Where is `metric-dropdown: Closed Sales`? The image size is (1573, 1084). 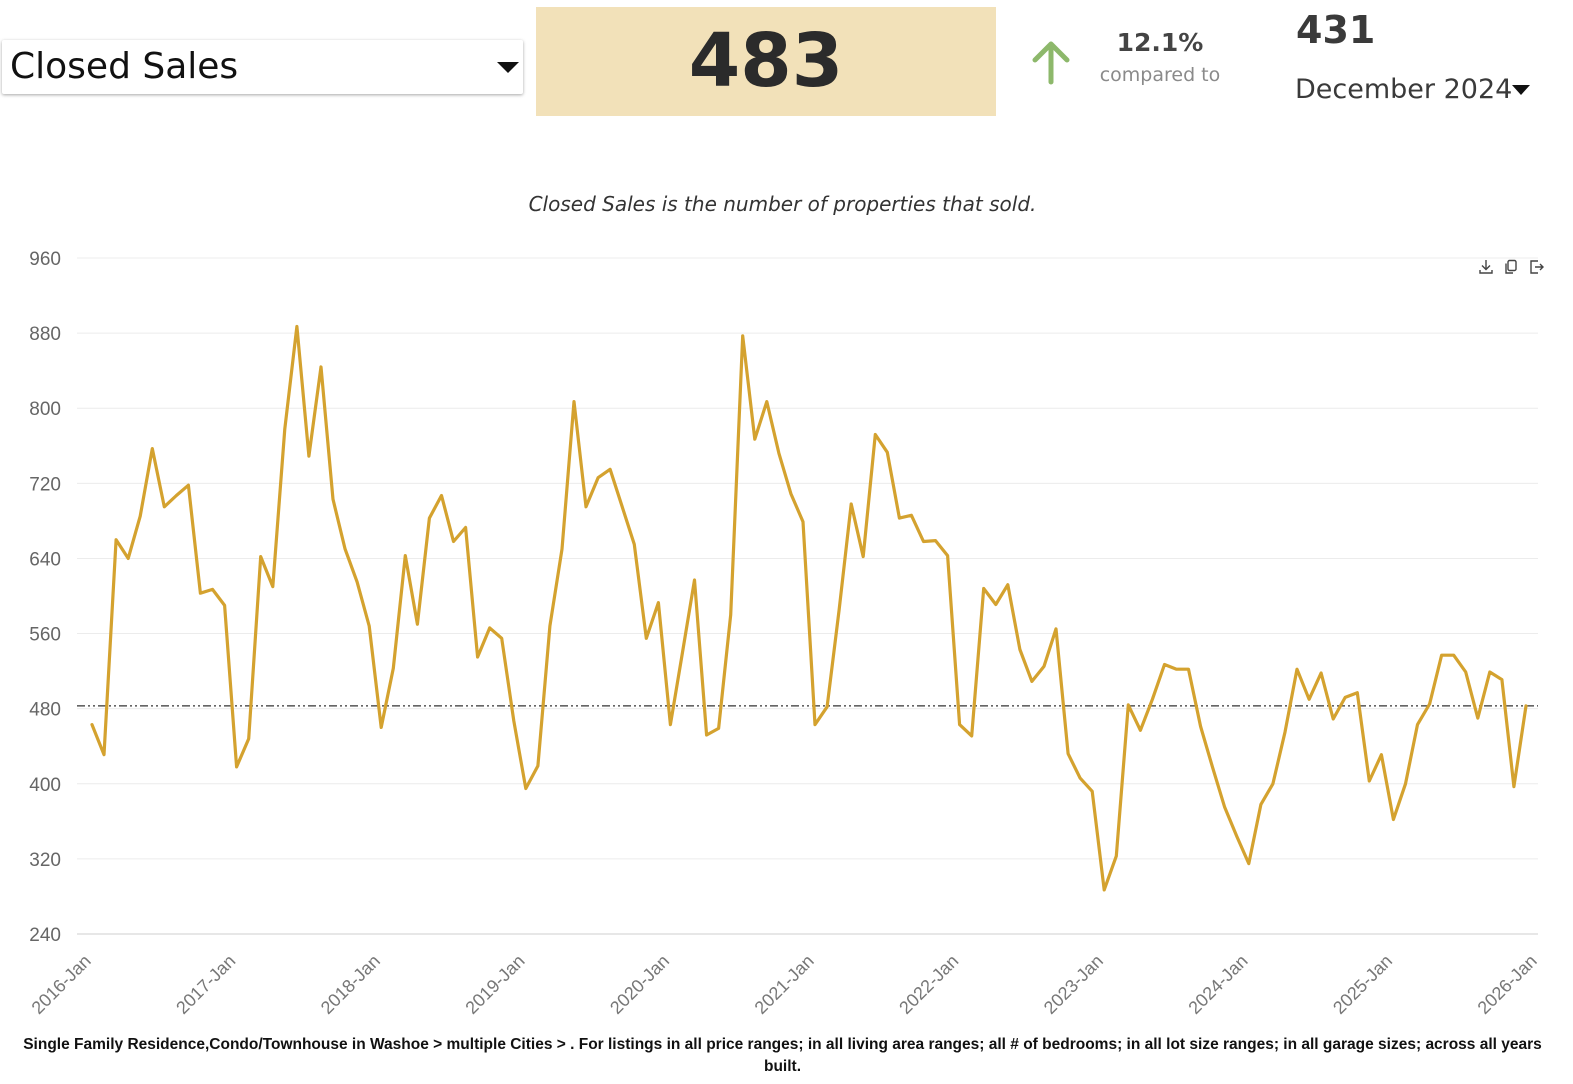 metric-dropdown: Closed Sales is located at coordinates (262, 67).